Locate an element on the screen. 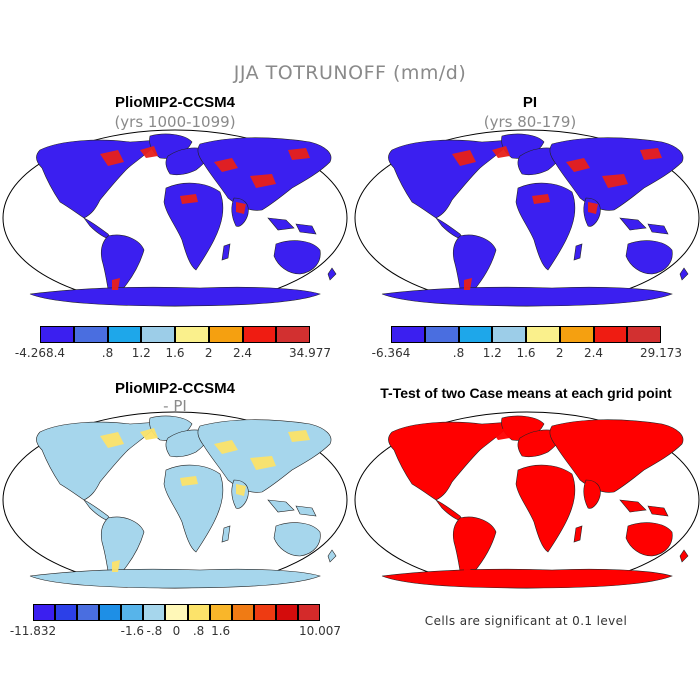 Image resolution: width=700 pixels, height=700 pixels. panel1-subtitle: (yrs 1000-1099) is located at coordinates (175, 122).